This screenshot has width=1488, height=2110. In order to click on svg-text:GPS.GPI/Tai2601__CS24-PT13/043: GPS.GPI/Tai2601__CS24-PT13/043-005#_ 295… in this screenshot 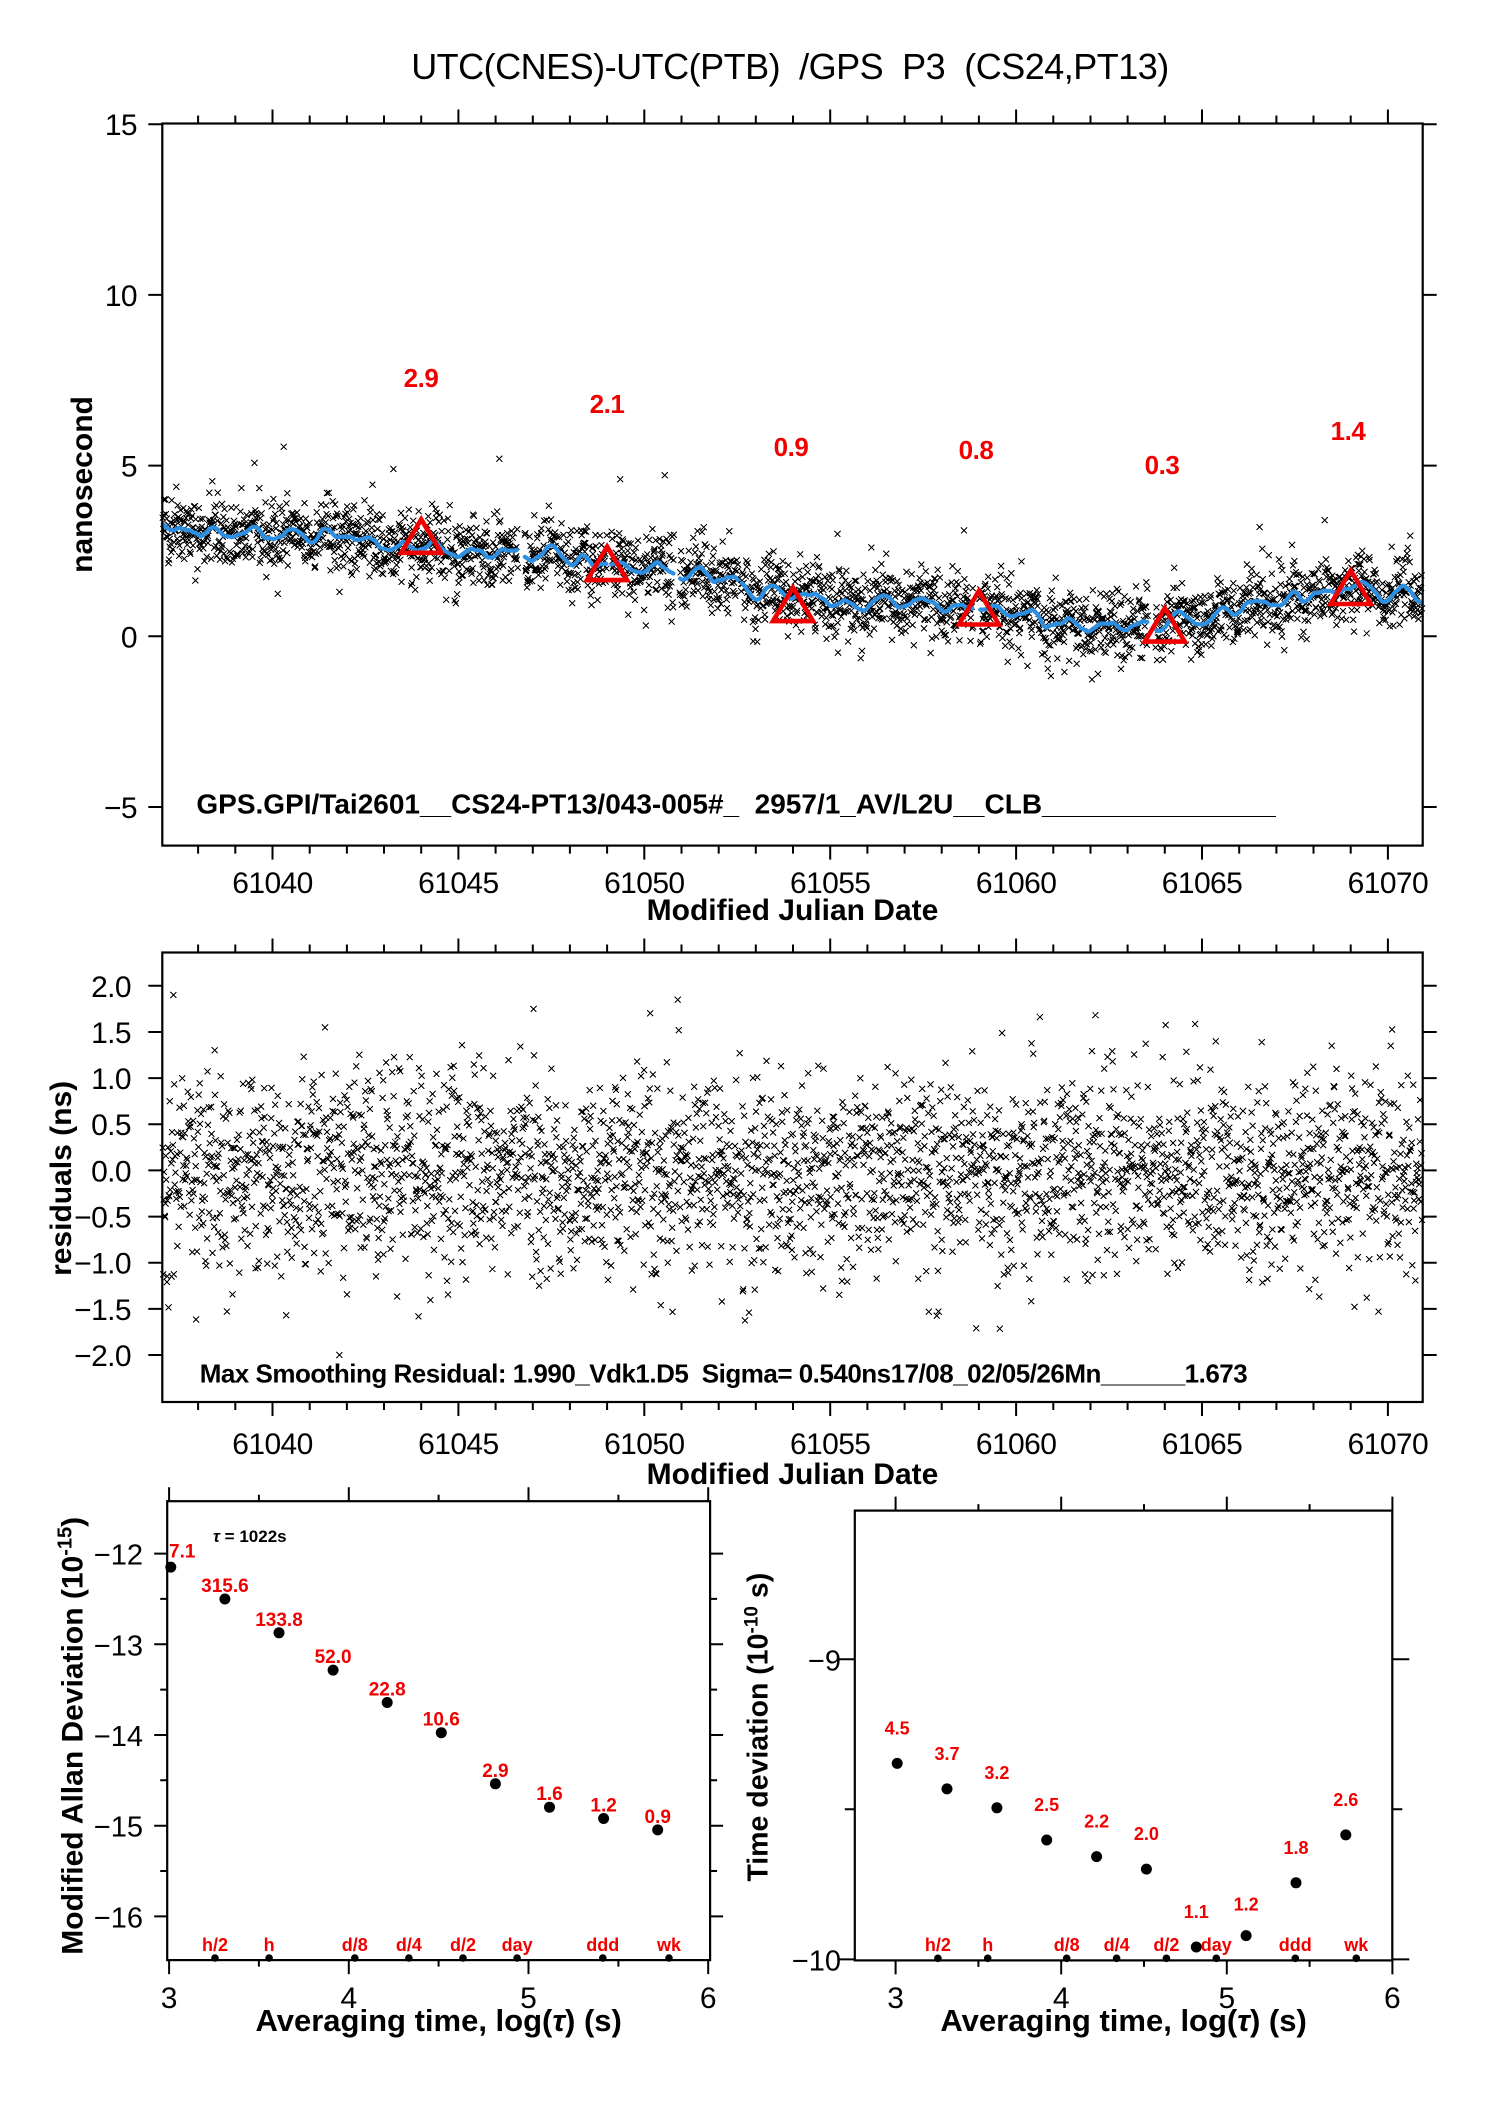, I will do `click(736, 804)`.